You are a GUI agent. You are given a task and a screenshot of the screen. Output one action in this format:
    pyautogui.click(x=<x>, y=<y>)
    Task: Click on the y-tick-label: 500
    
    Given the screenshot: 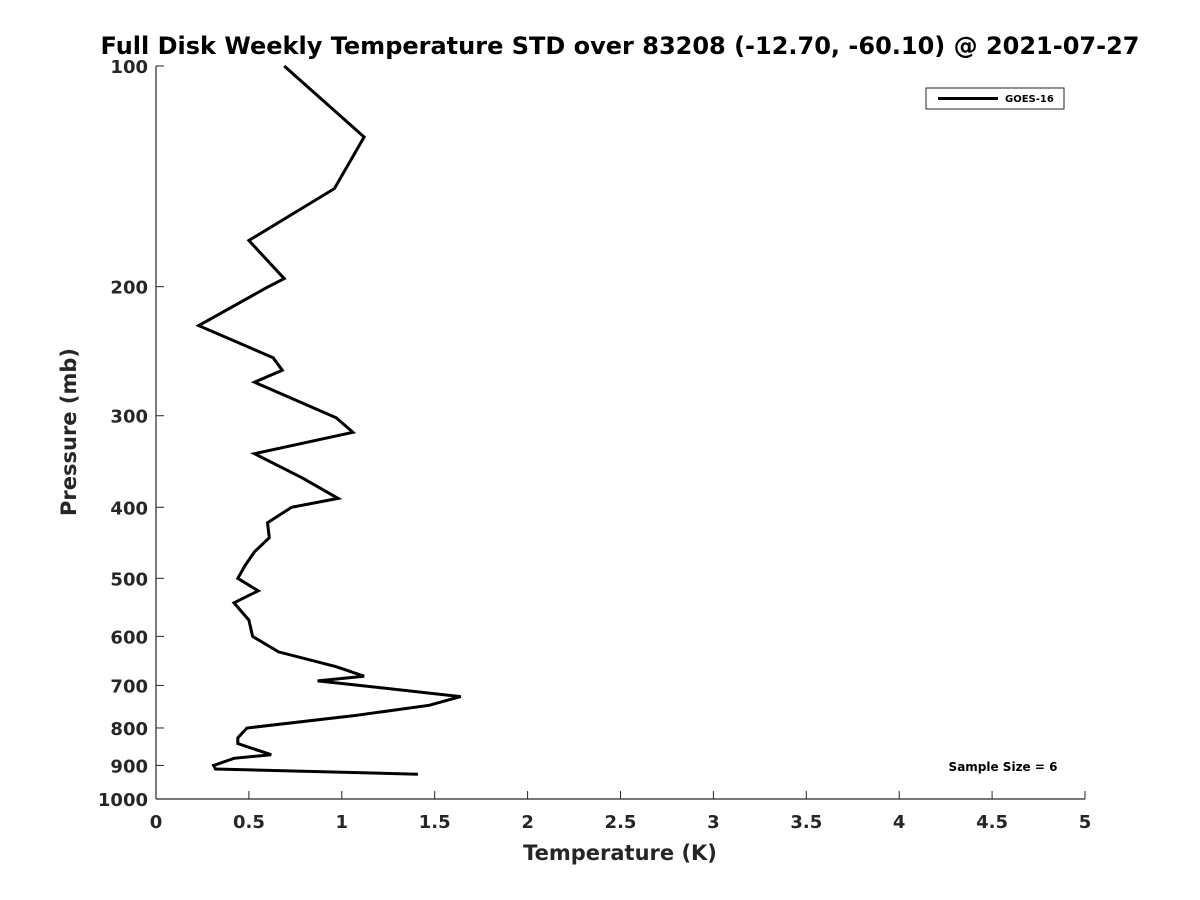 What is the action you would take?
    pyautogui.click(x=129, y=579)
    